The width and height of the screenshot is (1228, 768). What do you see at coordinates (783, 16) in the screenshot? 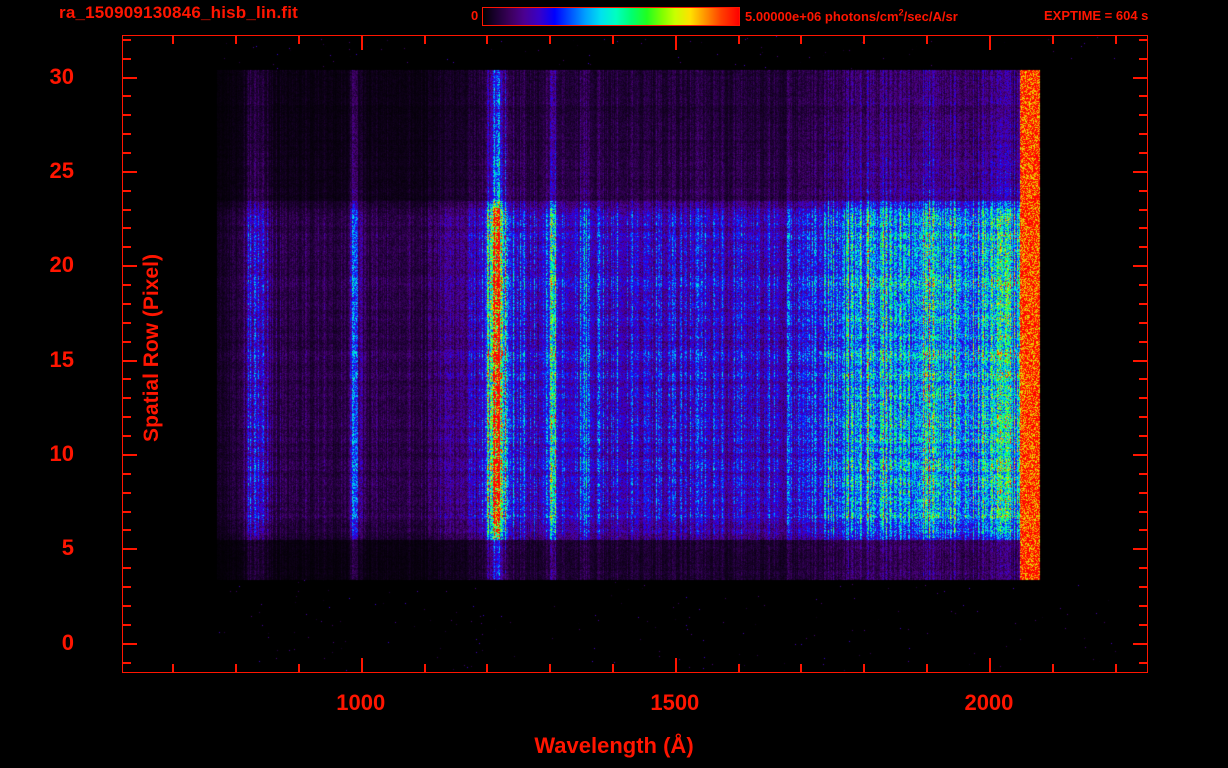
I see `colorbar-max-value: 5.00000e+06` at bounding box center [783, 16].